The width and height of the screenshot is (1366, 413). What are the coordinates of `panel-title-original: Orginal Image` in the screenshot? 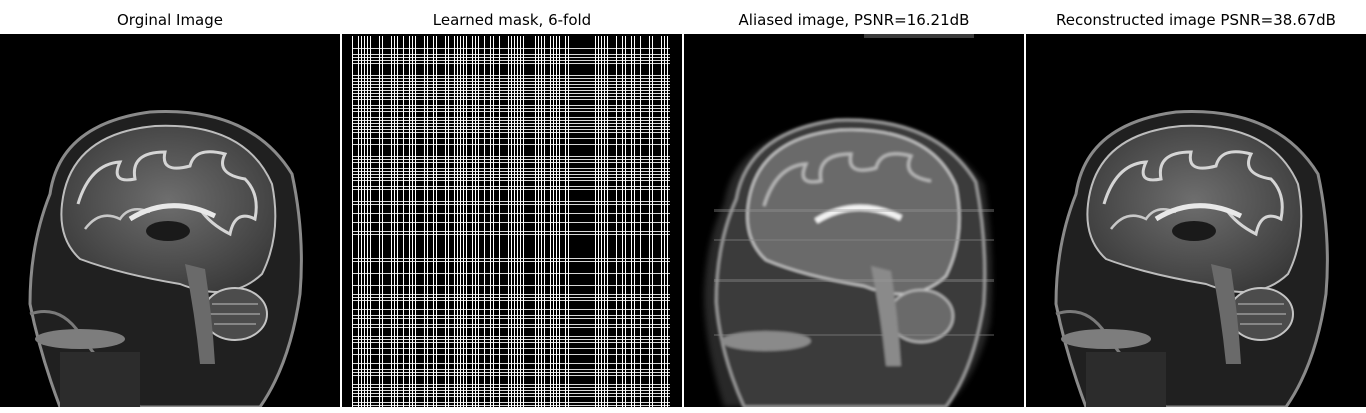 It's located at (169, 20).